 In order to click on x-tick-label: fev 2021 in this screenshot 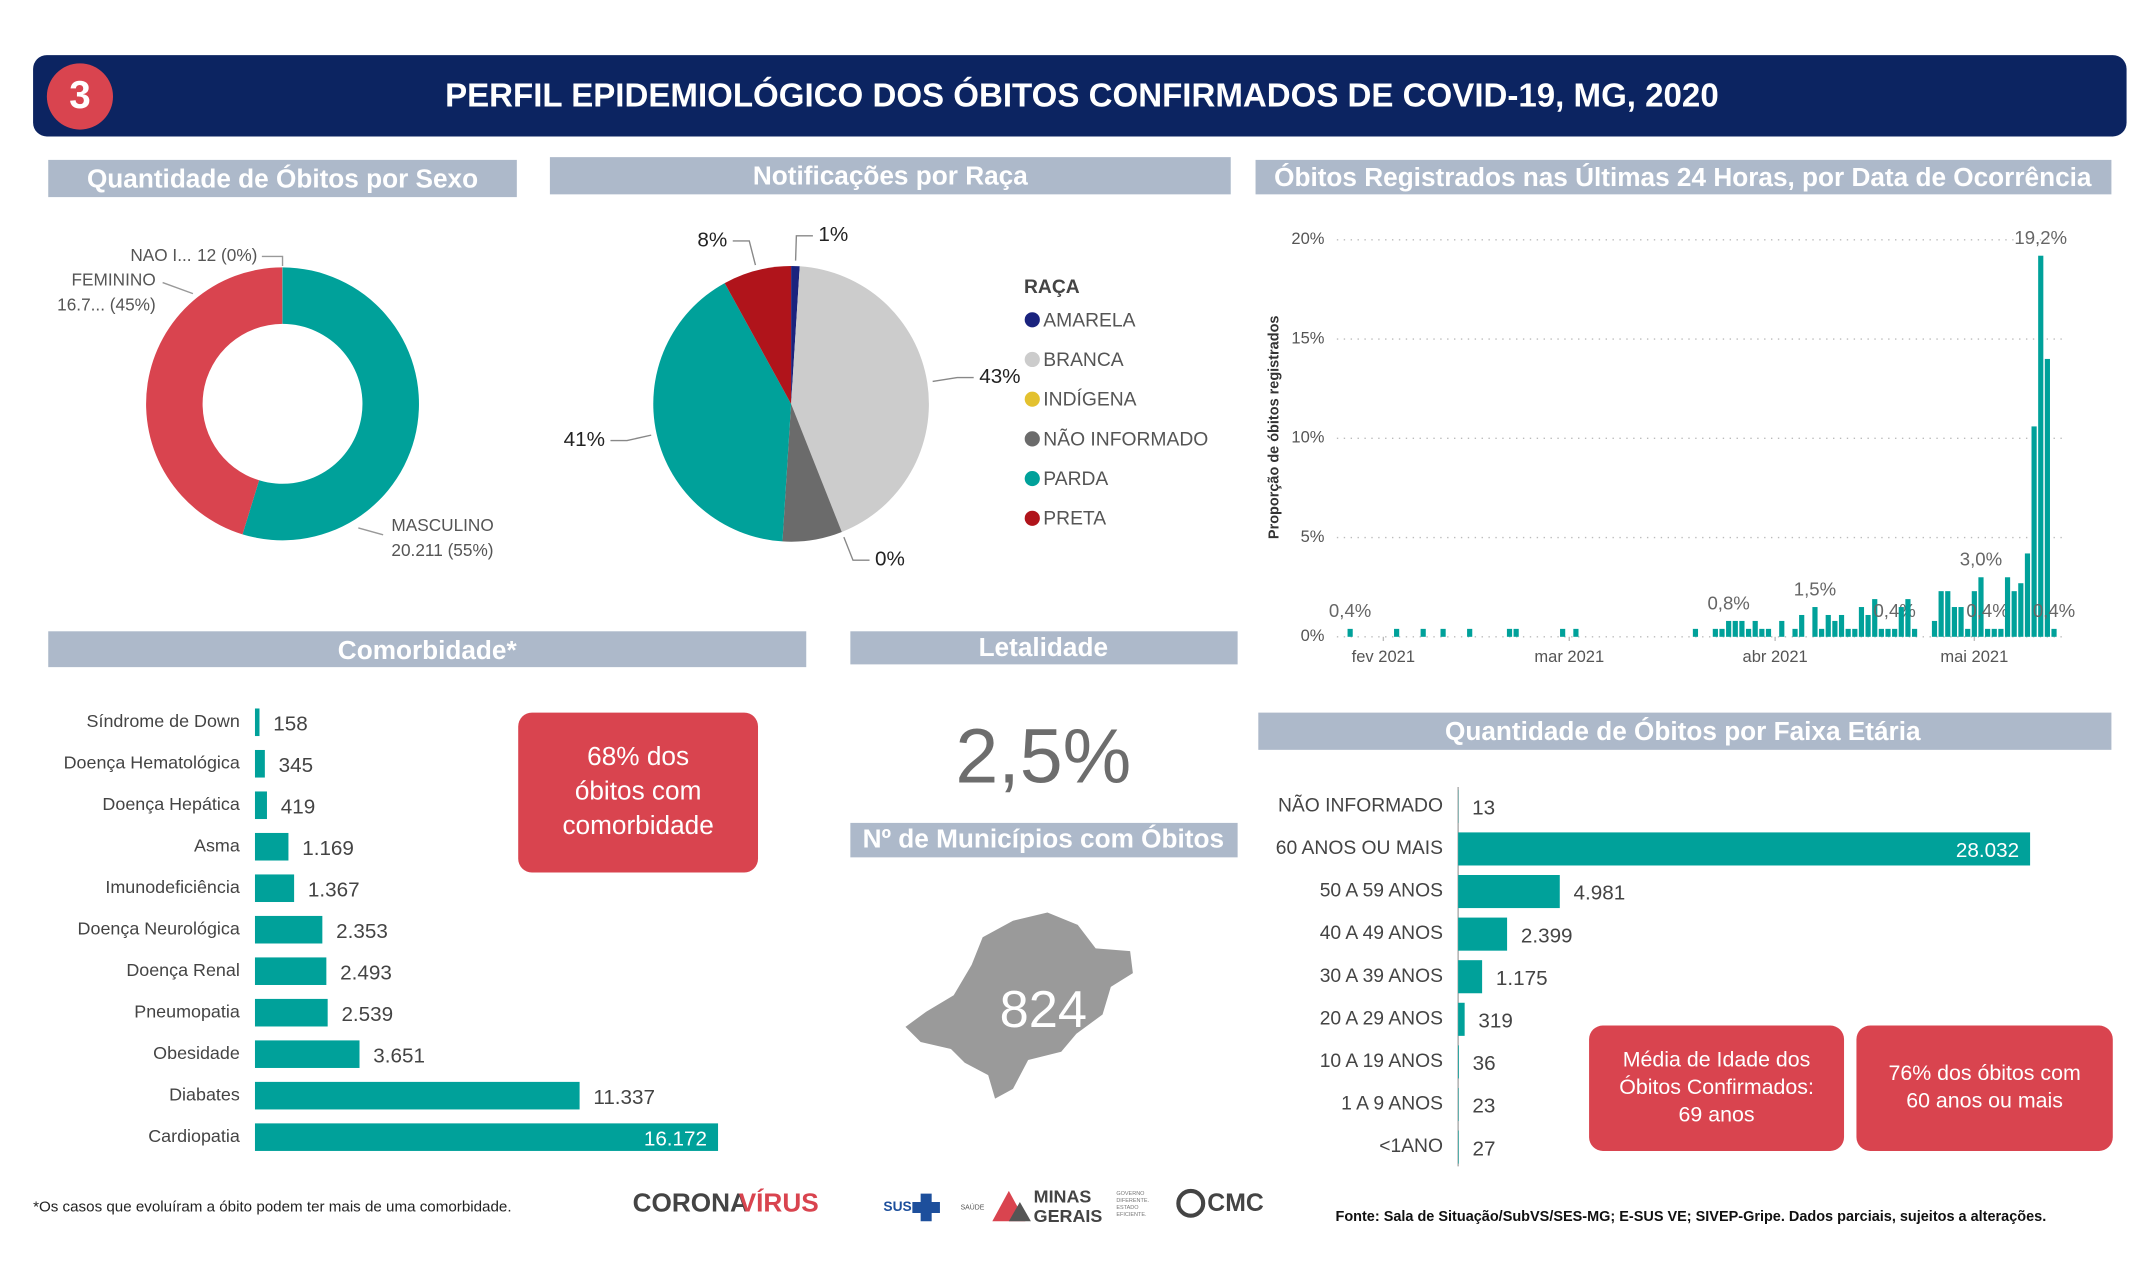, I will do `click(1383, 656)`.